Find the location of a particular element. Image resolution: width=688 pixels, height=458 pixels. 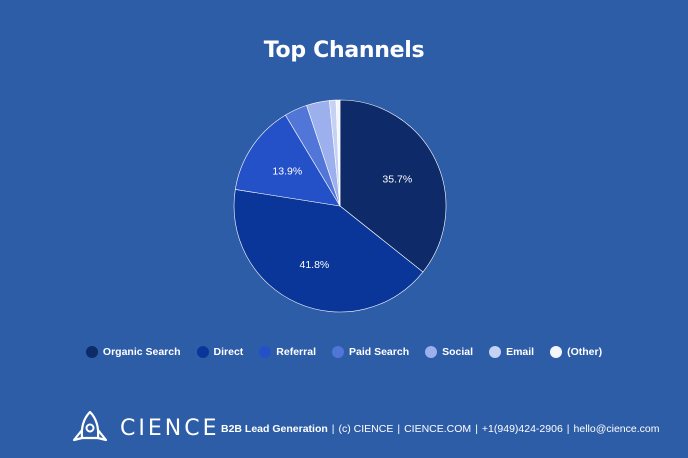

legend-label: (Other) is located at coordinates (585, 352).